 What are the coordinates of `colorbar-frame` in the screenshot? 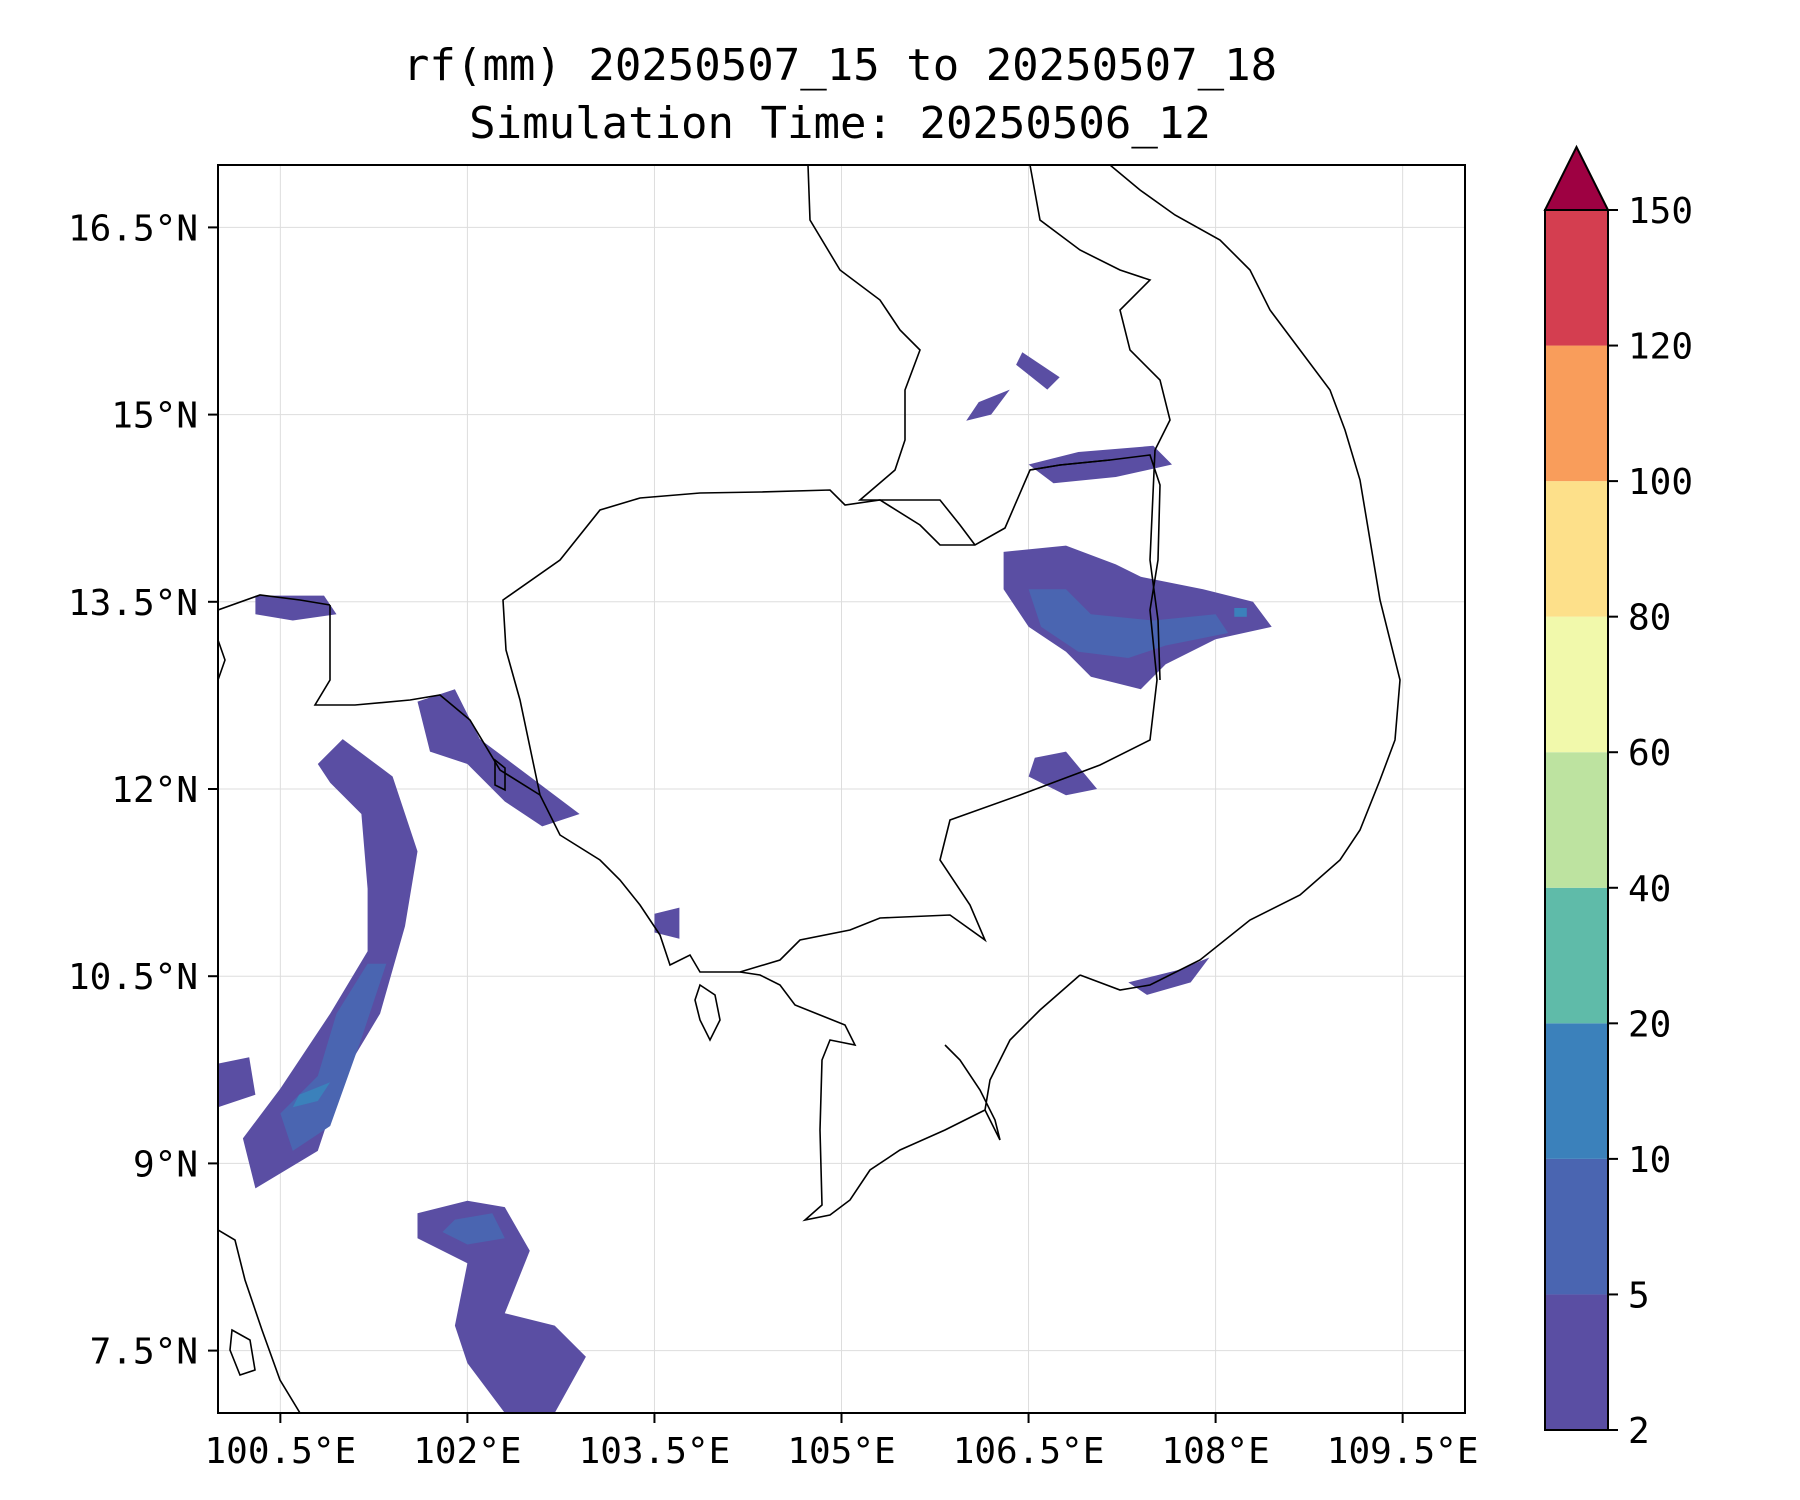 It's located at (1576, 820).